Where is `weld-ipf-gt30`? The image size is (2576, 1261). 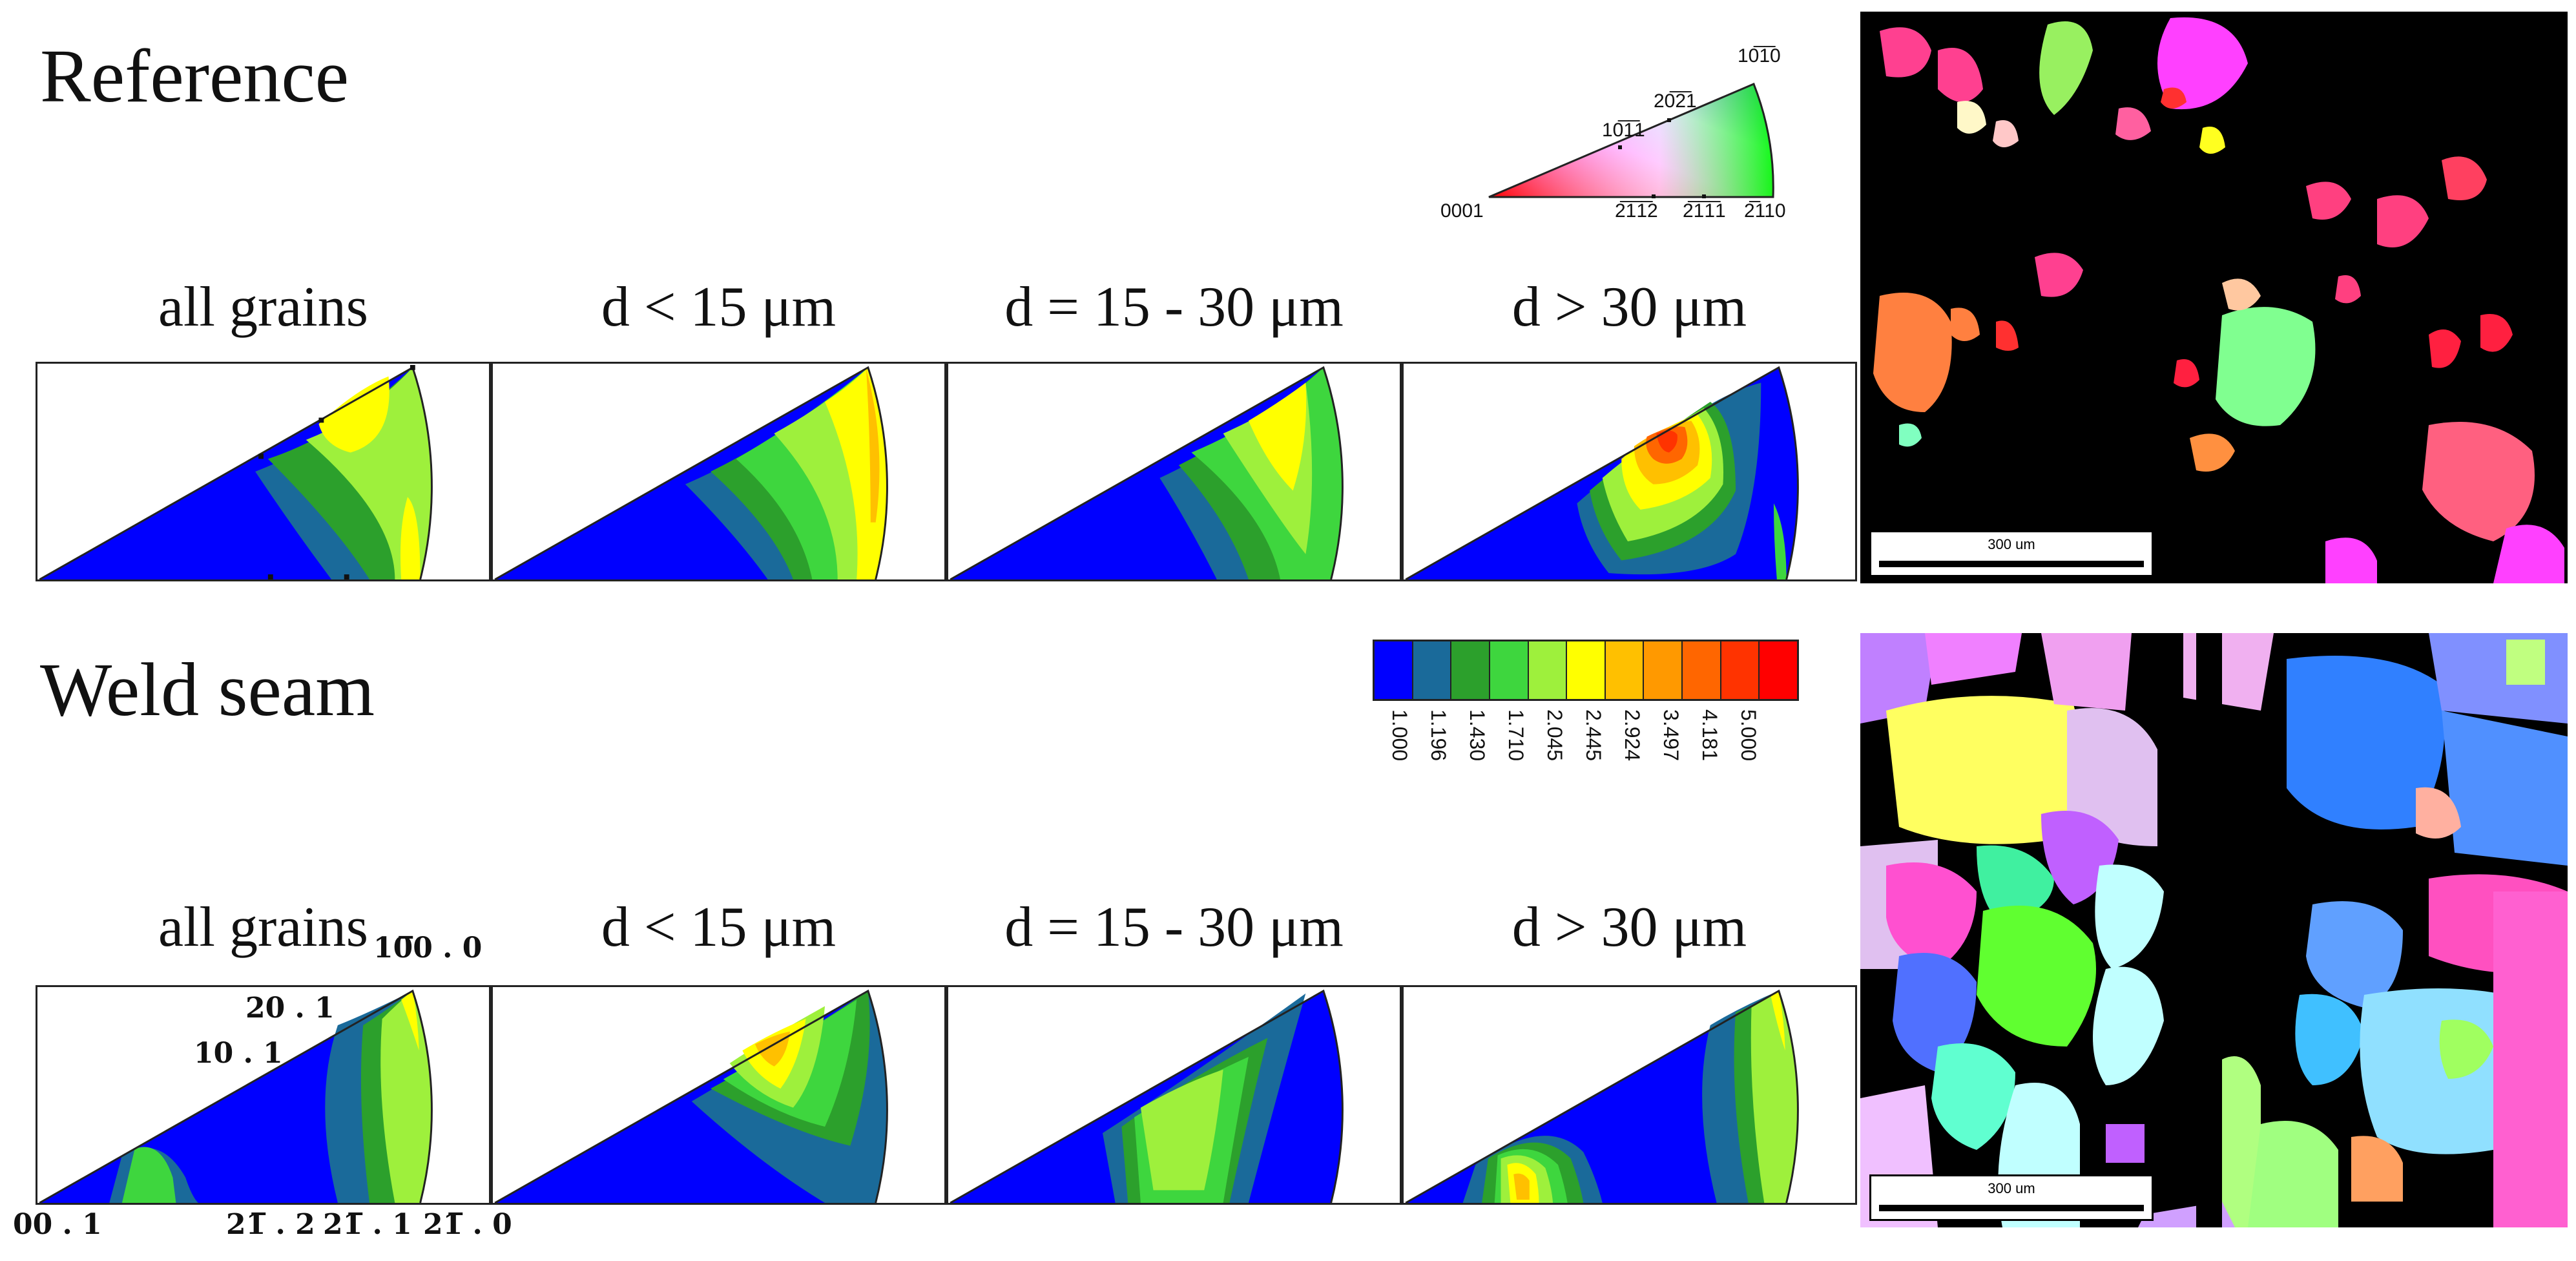 weld-ipf-gt30 is located at coordinates (1629, 1095).